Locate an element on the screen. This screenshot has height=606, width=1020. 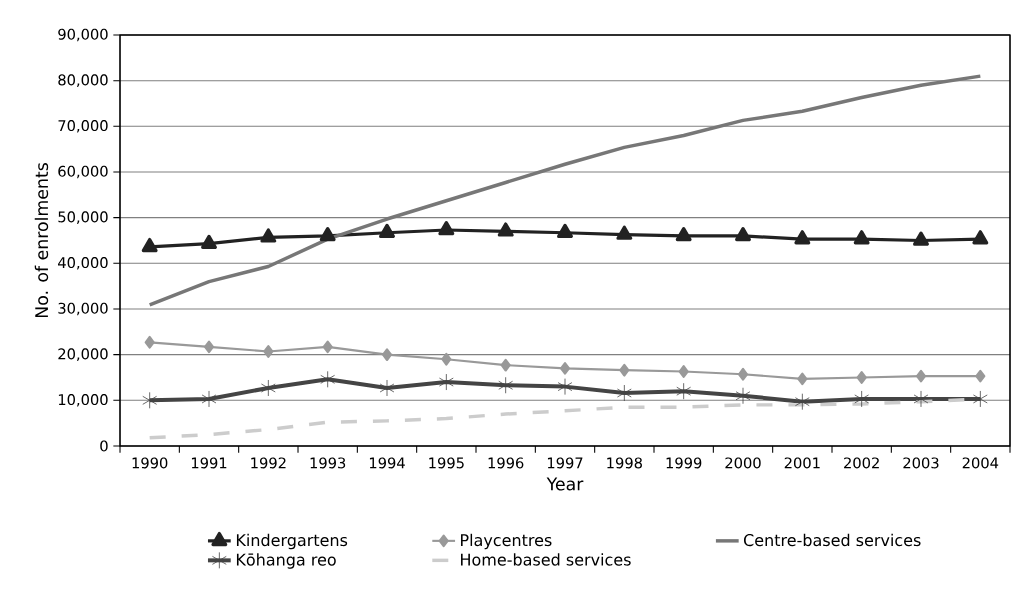
y-tick-label: 80,000 is located at coordinates (83, 80).